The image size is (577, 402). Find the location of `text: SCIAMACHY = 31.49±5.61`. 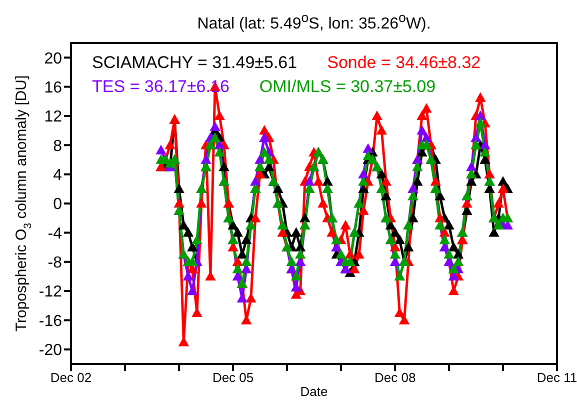

text: SCIAMACHY = 31.49±5.61 is located at coordinates (195, 63).